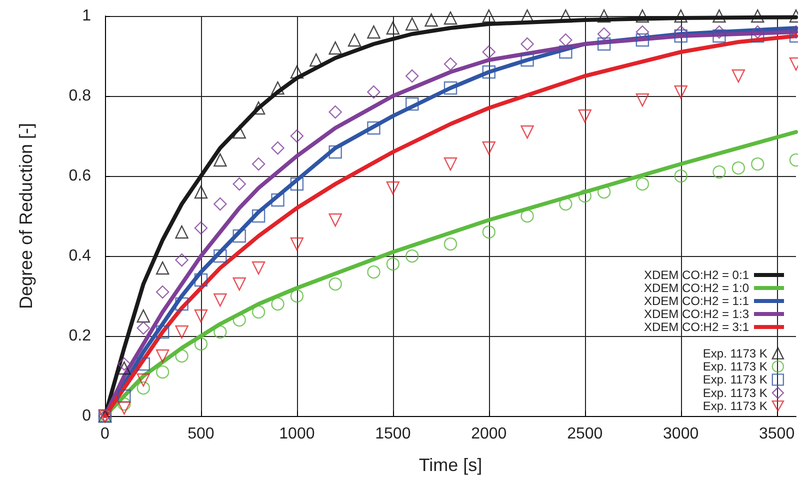 The width and height of the screenshot is (806, 498). Describe the element at coordinates (80, 336) in the screenshot. I see `y-tick-label: 0.2` at that location.